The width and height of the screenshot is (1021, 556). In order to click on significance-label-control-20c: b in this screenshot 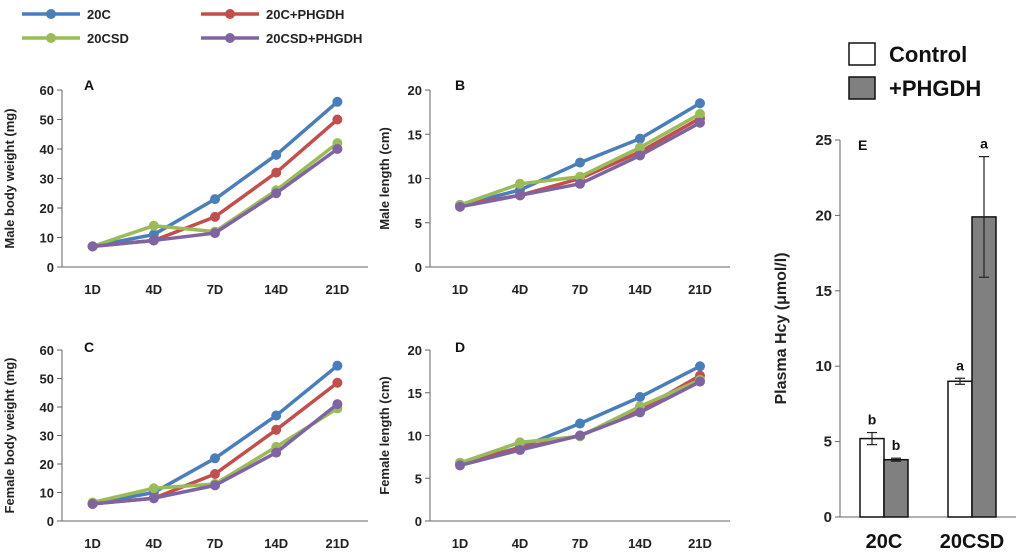, I will do `click(872, 420)`.